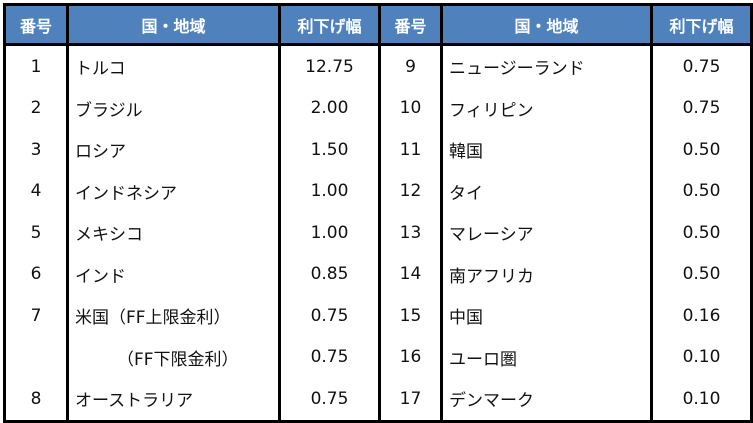 This screenshot has height=423, width=753. Describe the element at coordinates (410, 233) in the screenshot. I see `row-number: 13` at that location.